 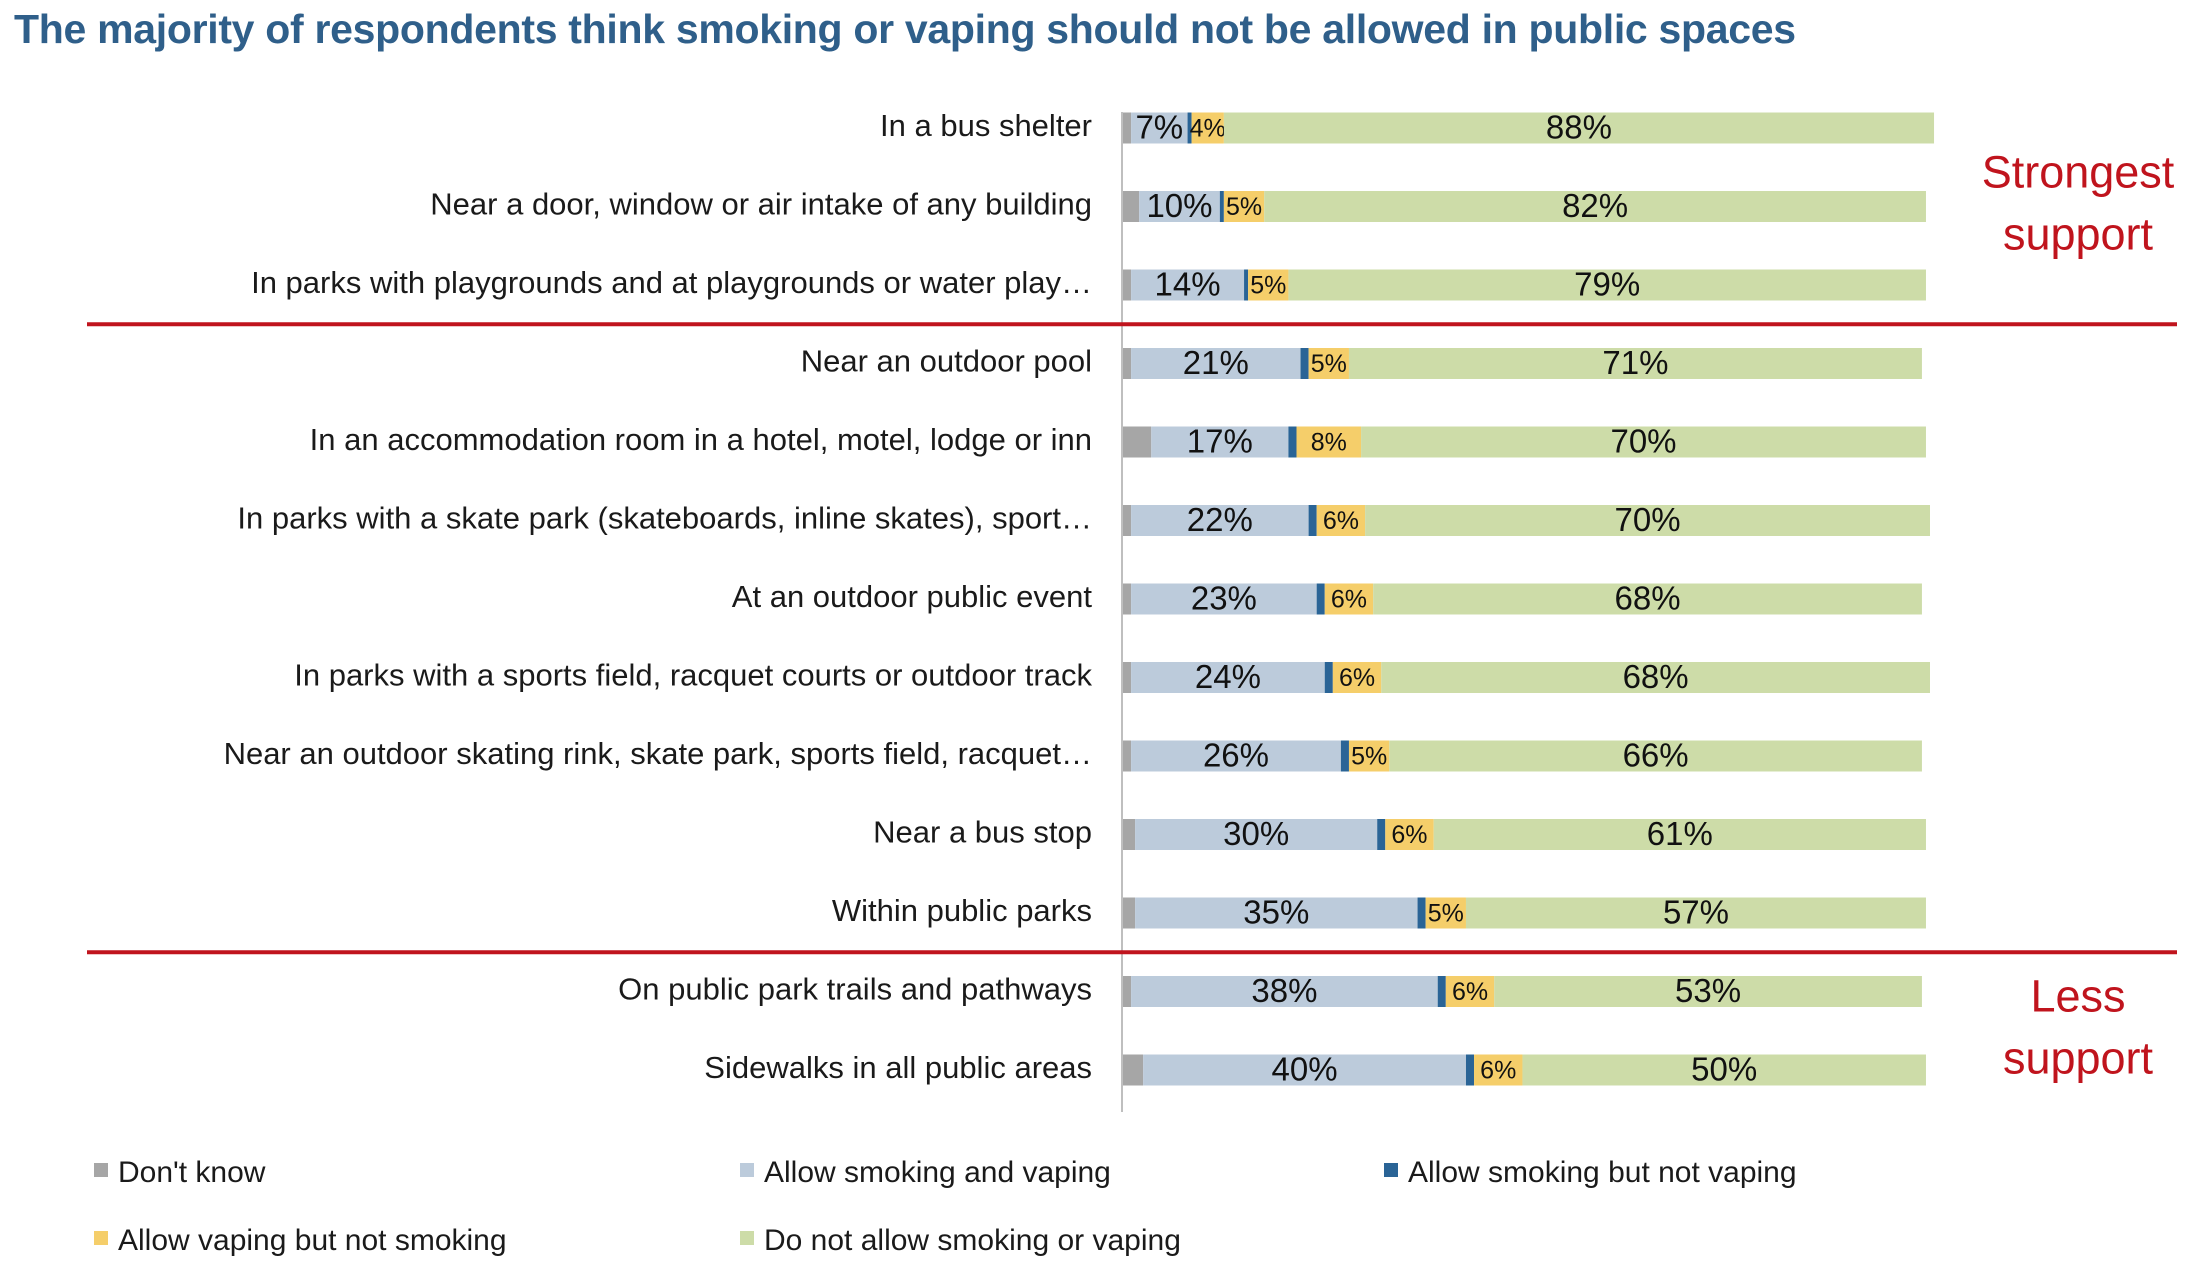 I want to click on legend-entry: Don't know, so click(x=192, y=1172).